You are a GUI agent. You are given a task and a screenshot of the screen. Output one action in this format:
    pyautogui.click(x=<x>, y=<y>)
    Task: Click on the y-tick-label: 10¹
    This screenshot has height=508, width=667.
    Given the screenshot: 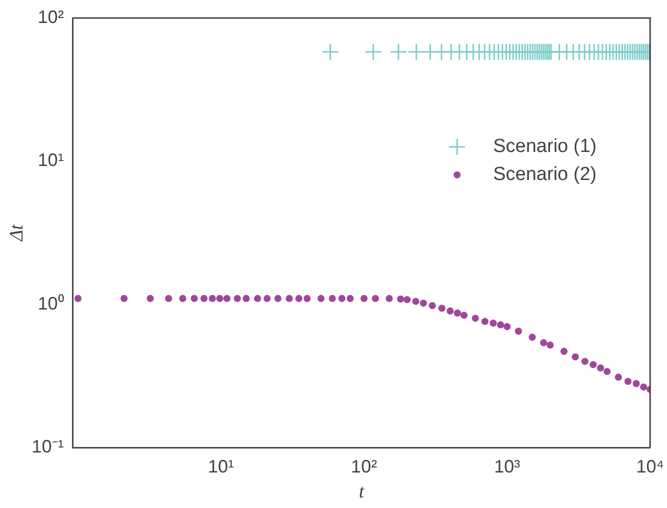 What is the action you would take?
    pyautogui.click(x=51, y=160)
    